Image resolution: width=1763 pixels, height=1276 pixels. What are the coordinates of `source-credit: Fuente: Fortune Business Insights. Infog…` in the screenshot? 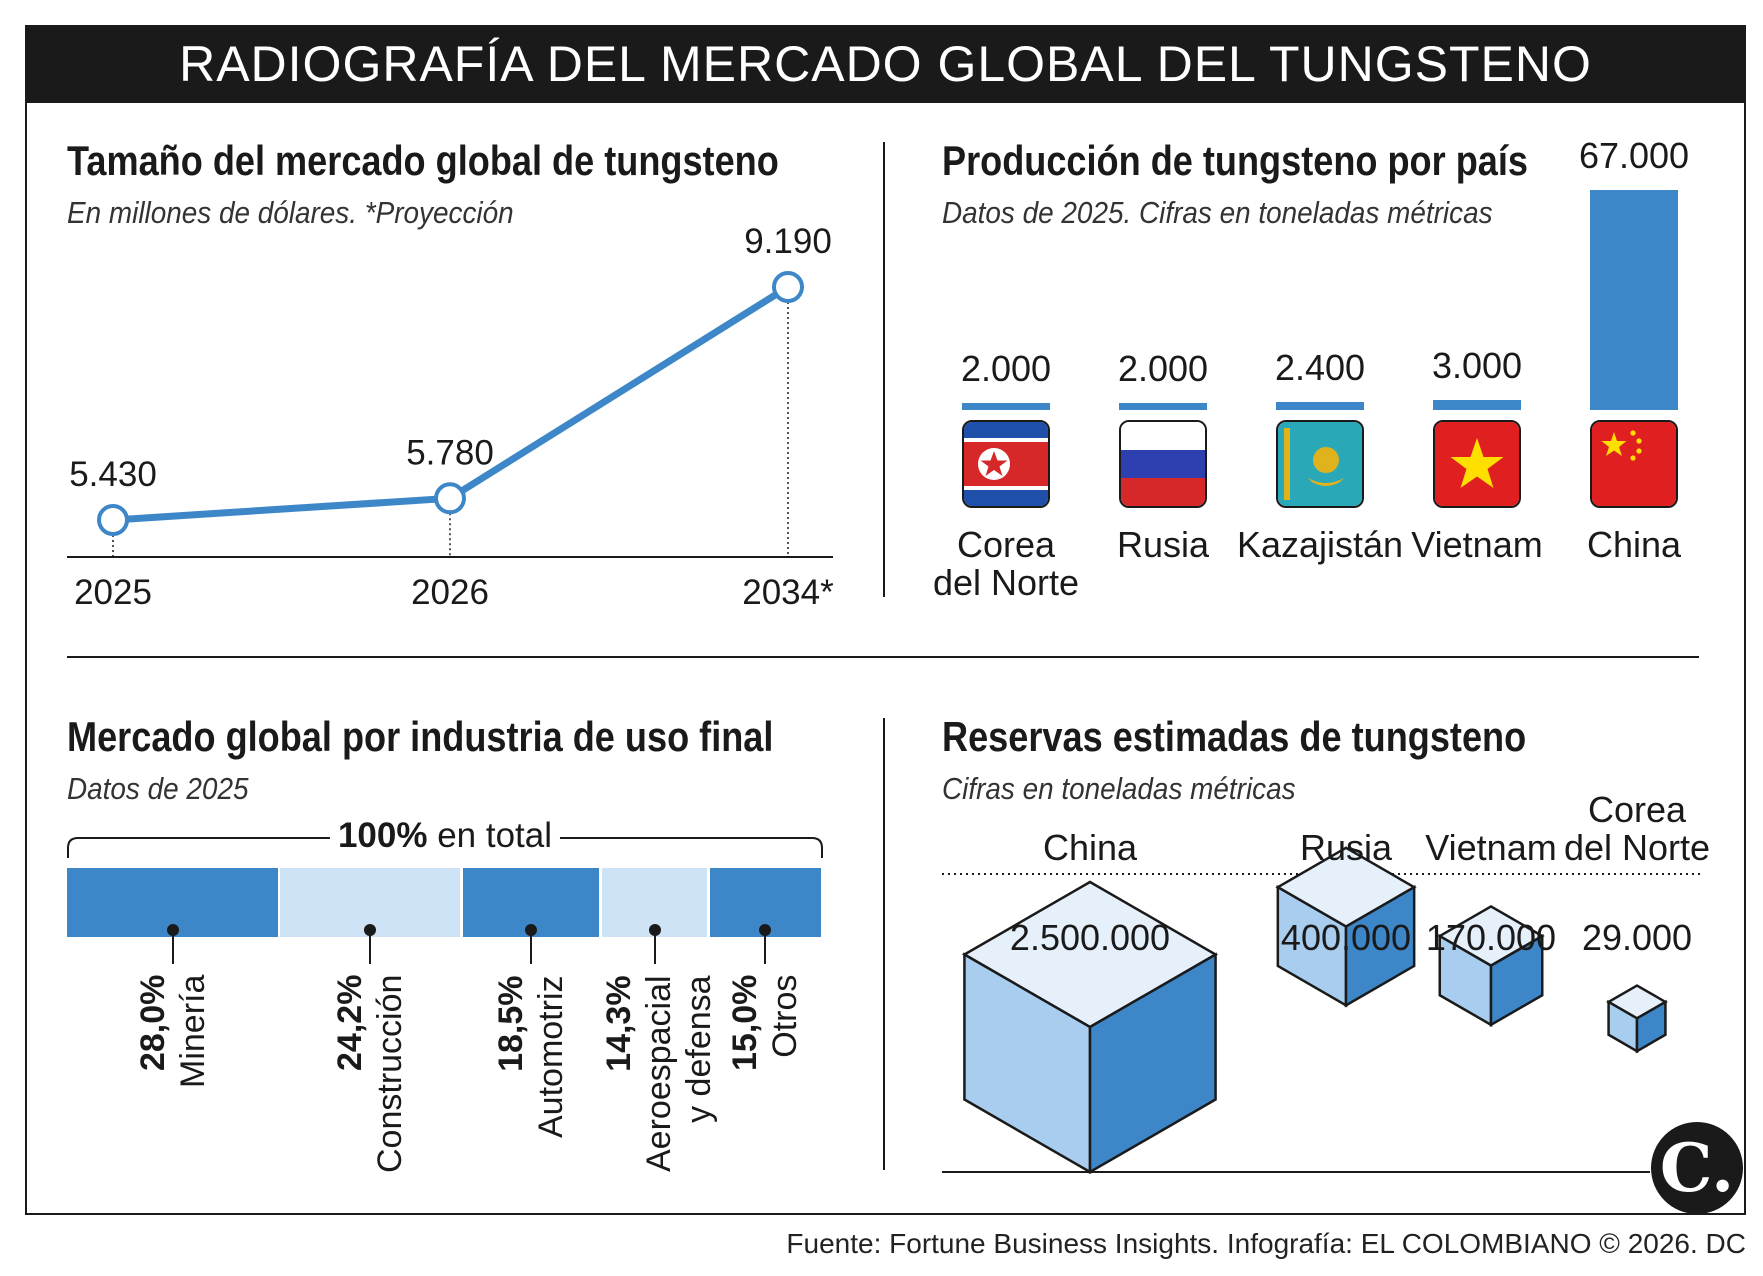 It's located at (1266, 1243).